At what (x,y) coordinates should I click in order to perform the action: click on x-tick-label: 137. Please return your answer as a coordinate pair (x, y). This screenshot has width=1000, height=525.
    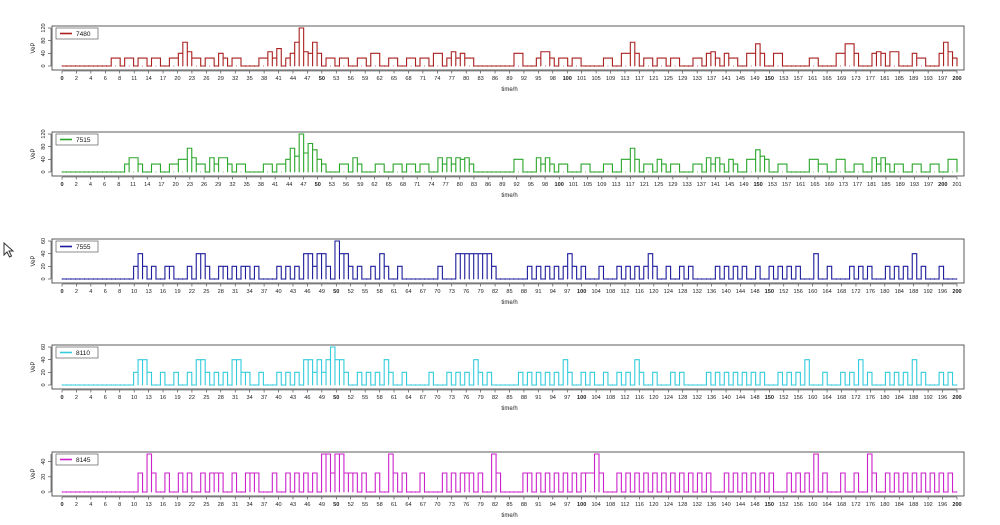
    Looking at the image, I should click on (711, 79).